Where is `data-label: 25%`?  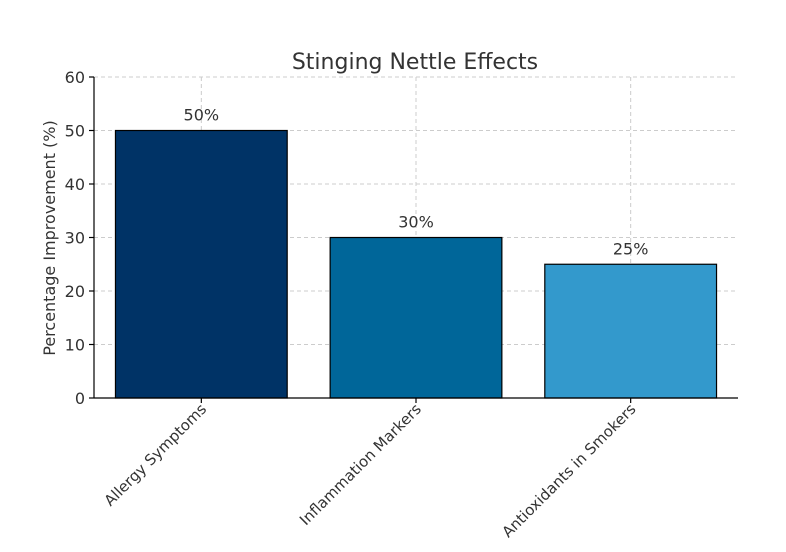
data-label: 25% is located at coordinates (631, 248).